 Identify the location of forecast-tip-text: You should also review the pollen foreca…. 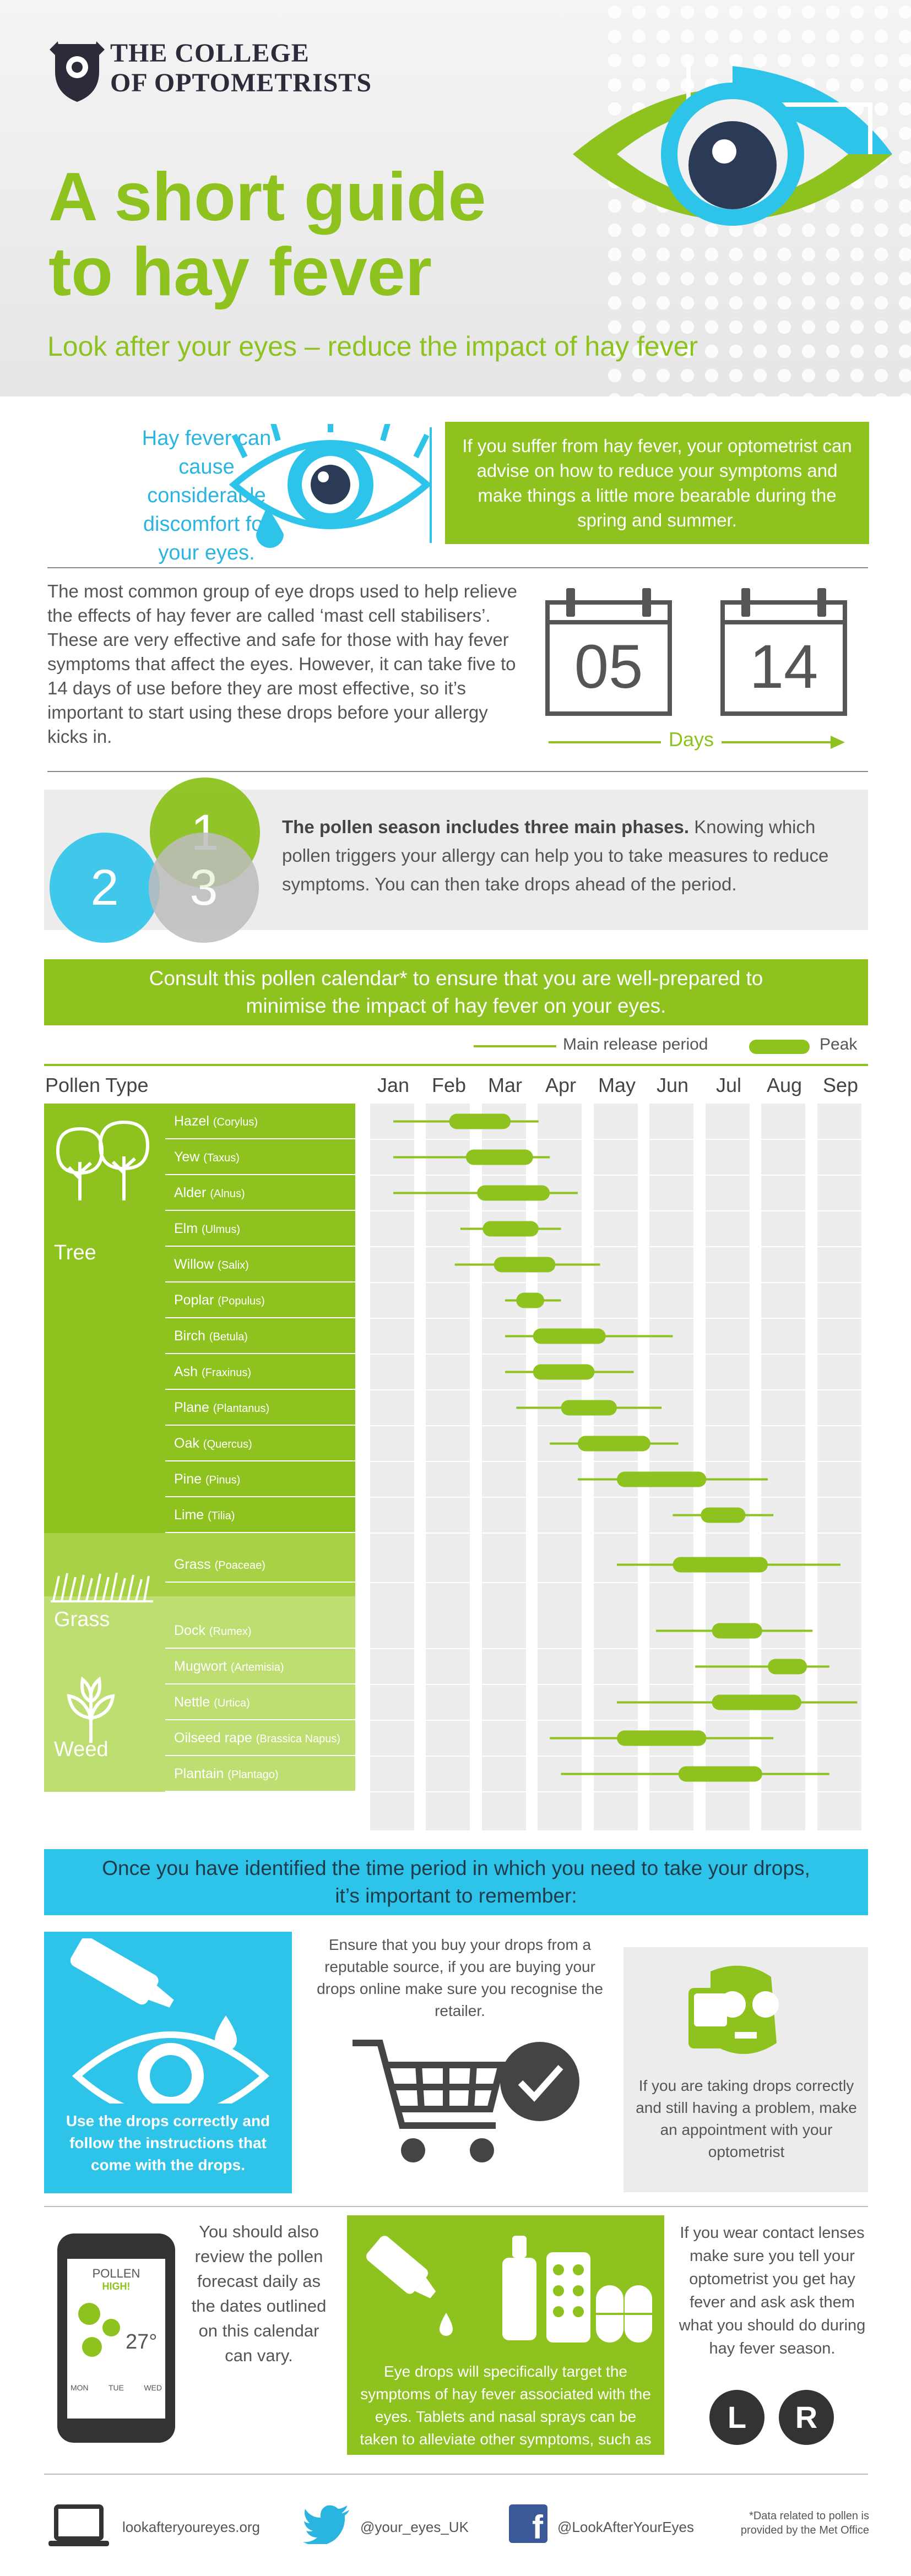
(259, 2294).